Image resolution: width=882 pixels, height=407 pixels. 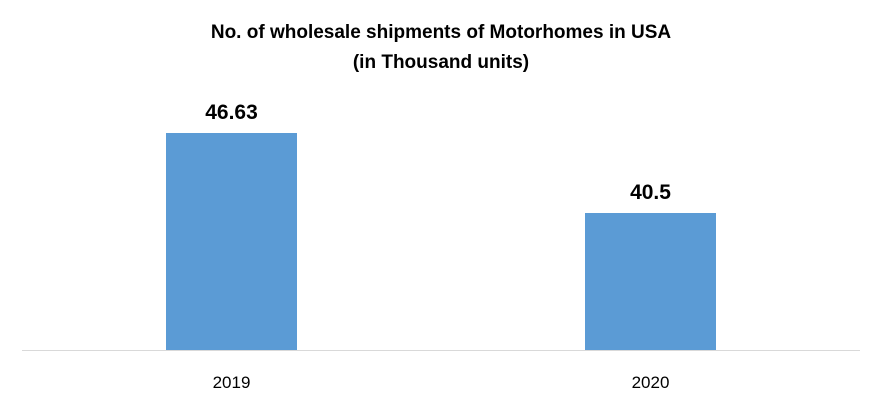 What do you see at coordinates (441, 62) in the screenshot?
I see `chart-title-line-2: (in Thousand units)` at bounding box center [441, 62].